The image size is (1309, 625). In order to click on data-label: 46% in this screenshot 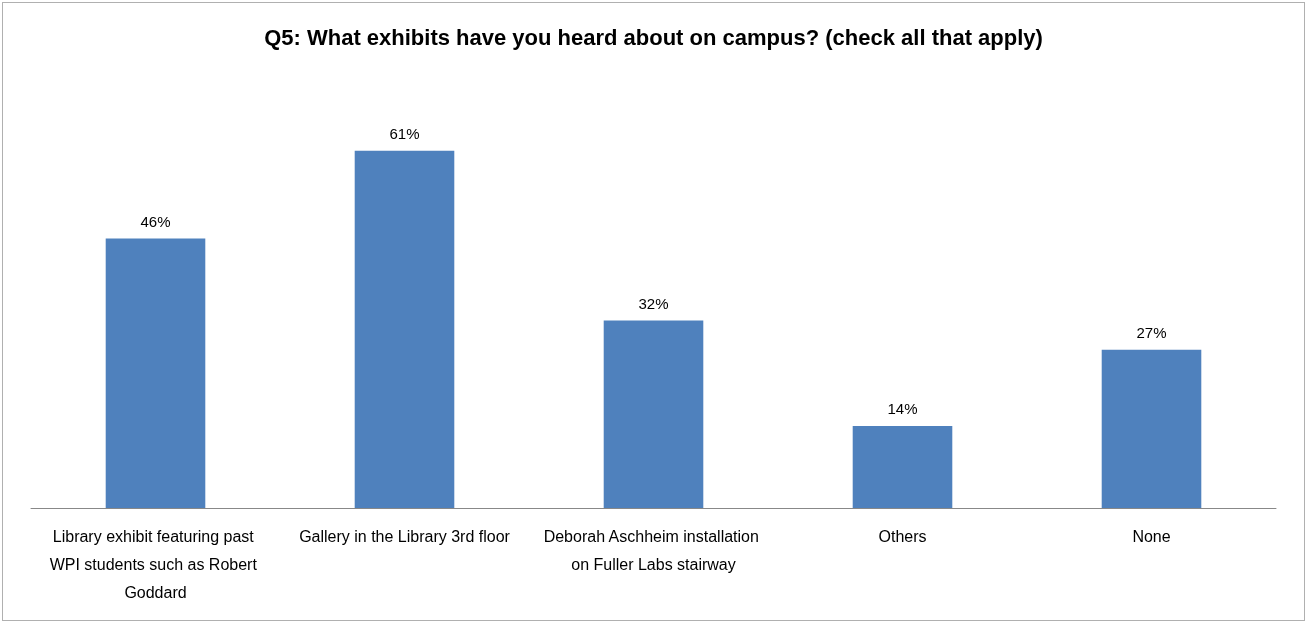, I will do `click(155, 221)`.